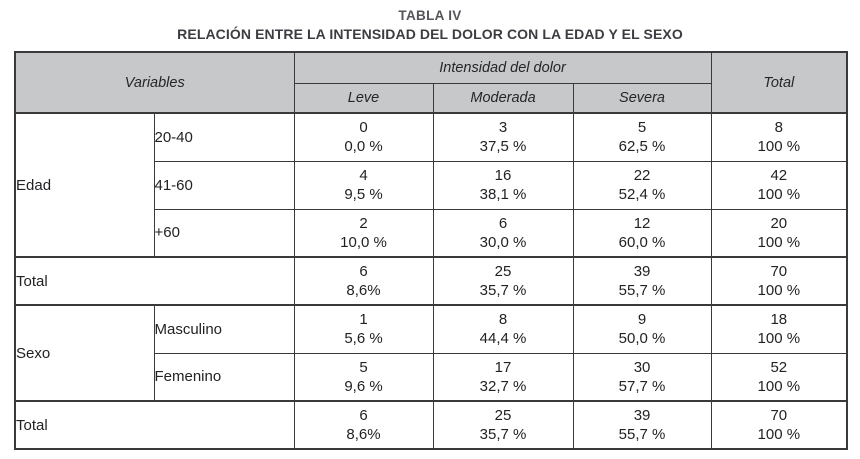 The image size is (860, 459). I want to click on cell-sexo-femenino-severa: 30 57,7 %, so click(642, 377).